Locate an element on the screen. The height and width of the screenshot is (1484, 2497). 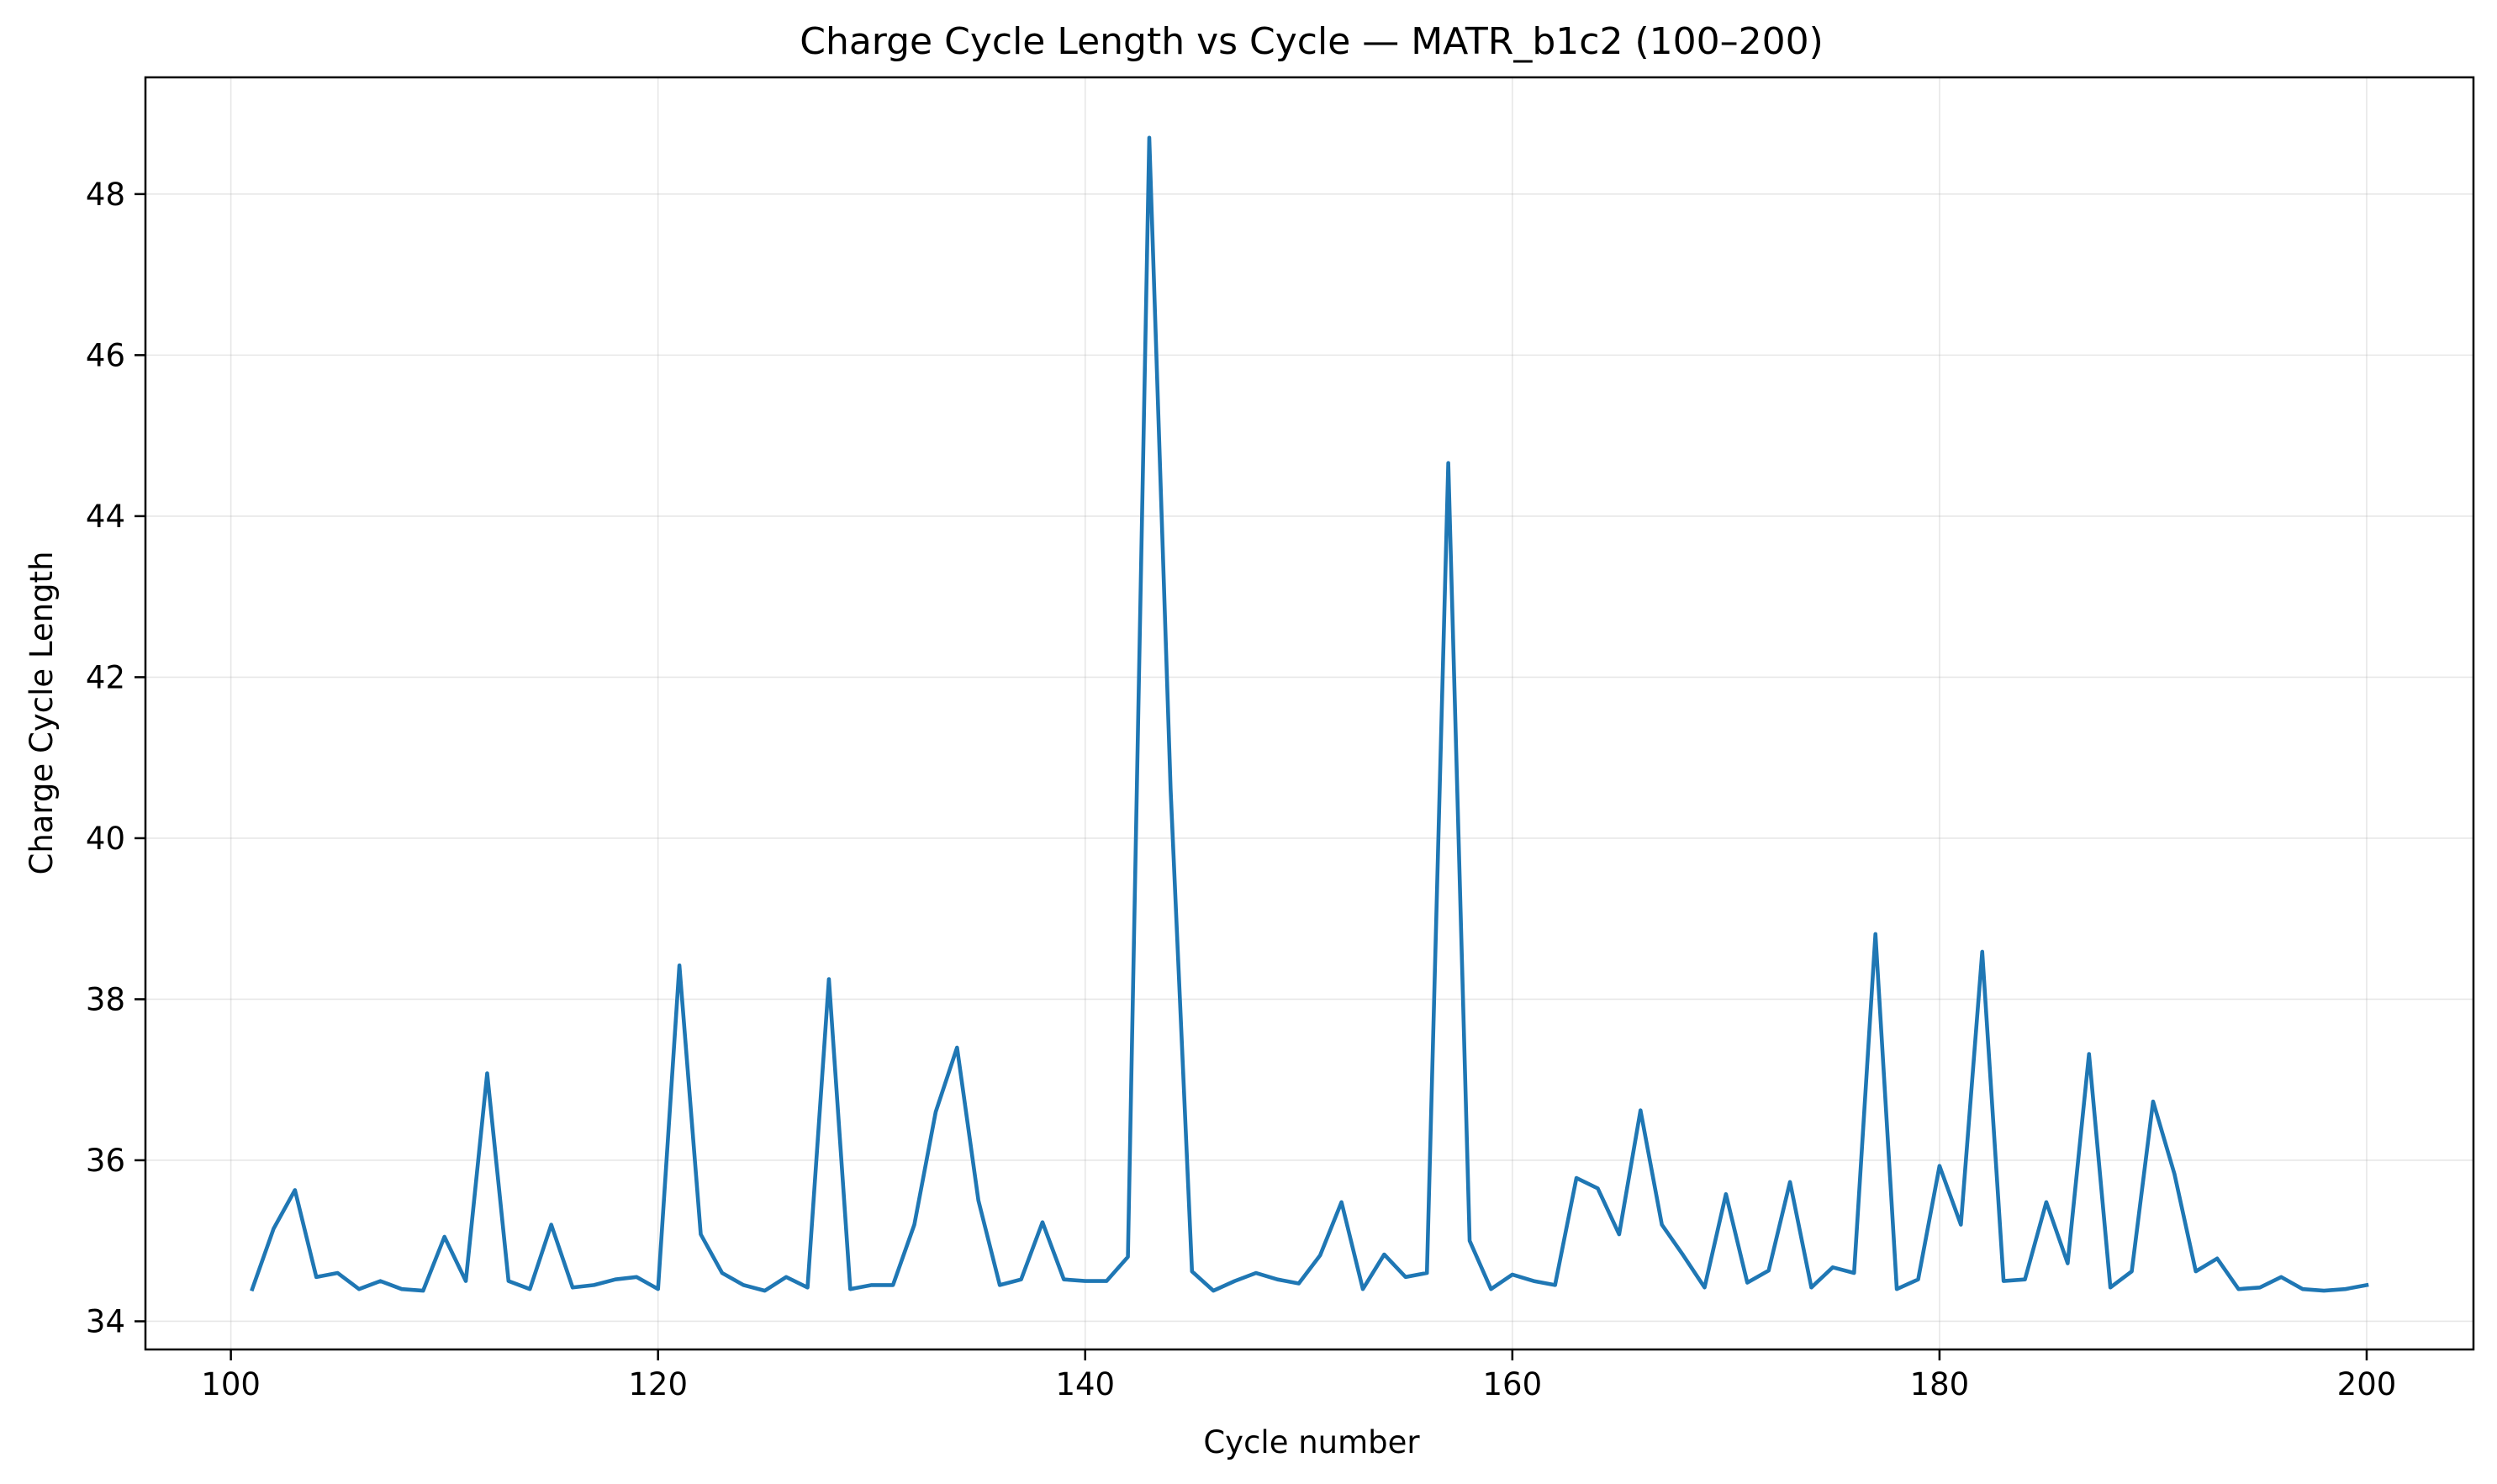
x-tick-label: 160 is located at coordinates (1513, 1384).